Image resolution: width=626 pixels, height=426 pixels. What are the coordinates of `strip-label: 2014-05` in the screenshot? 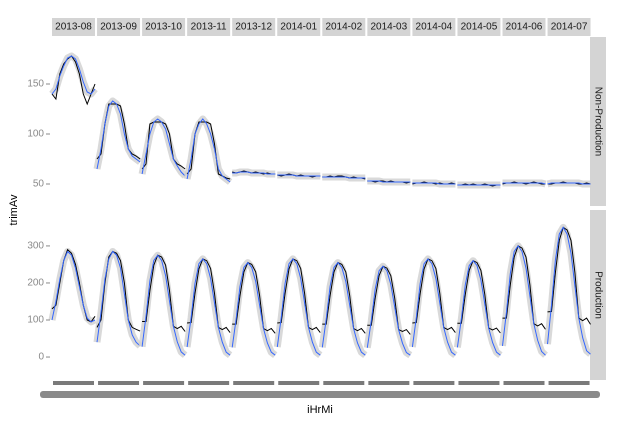 It's located at (479, 27).